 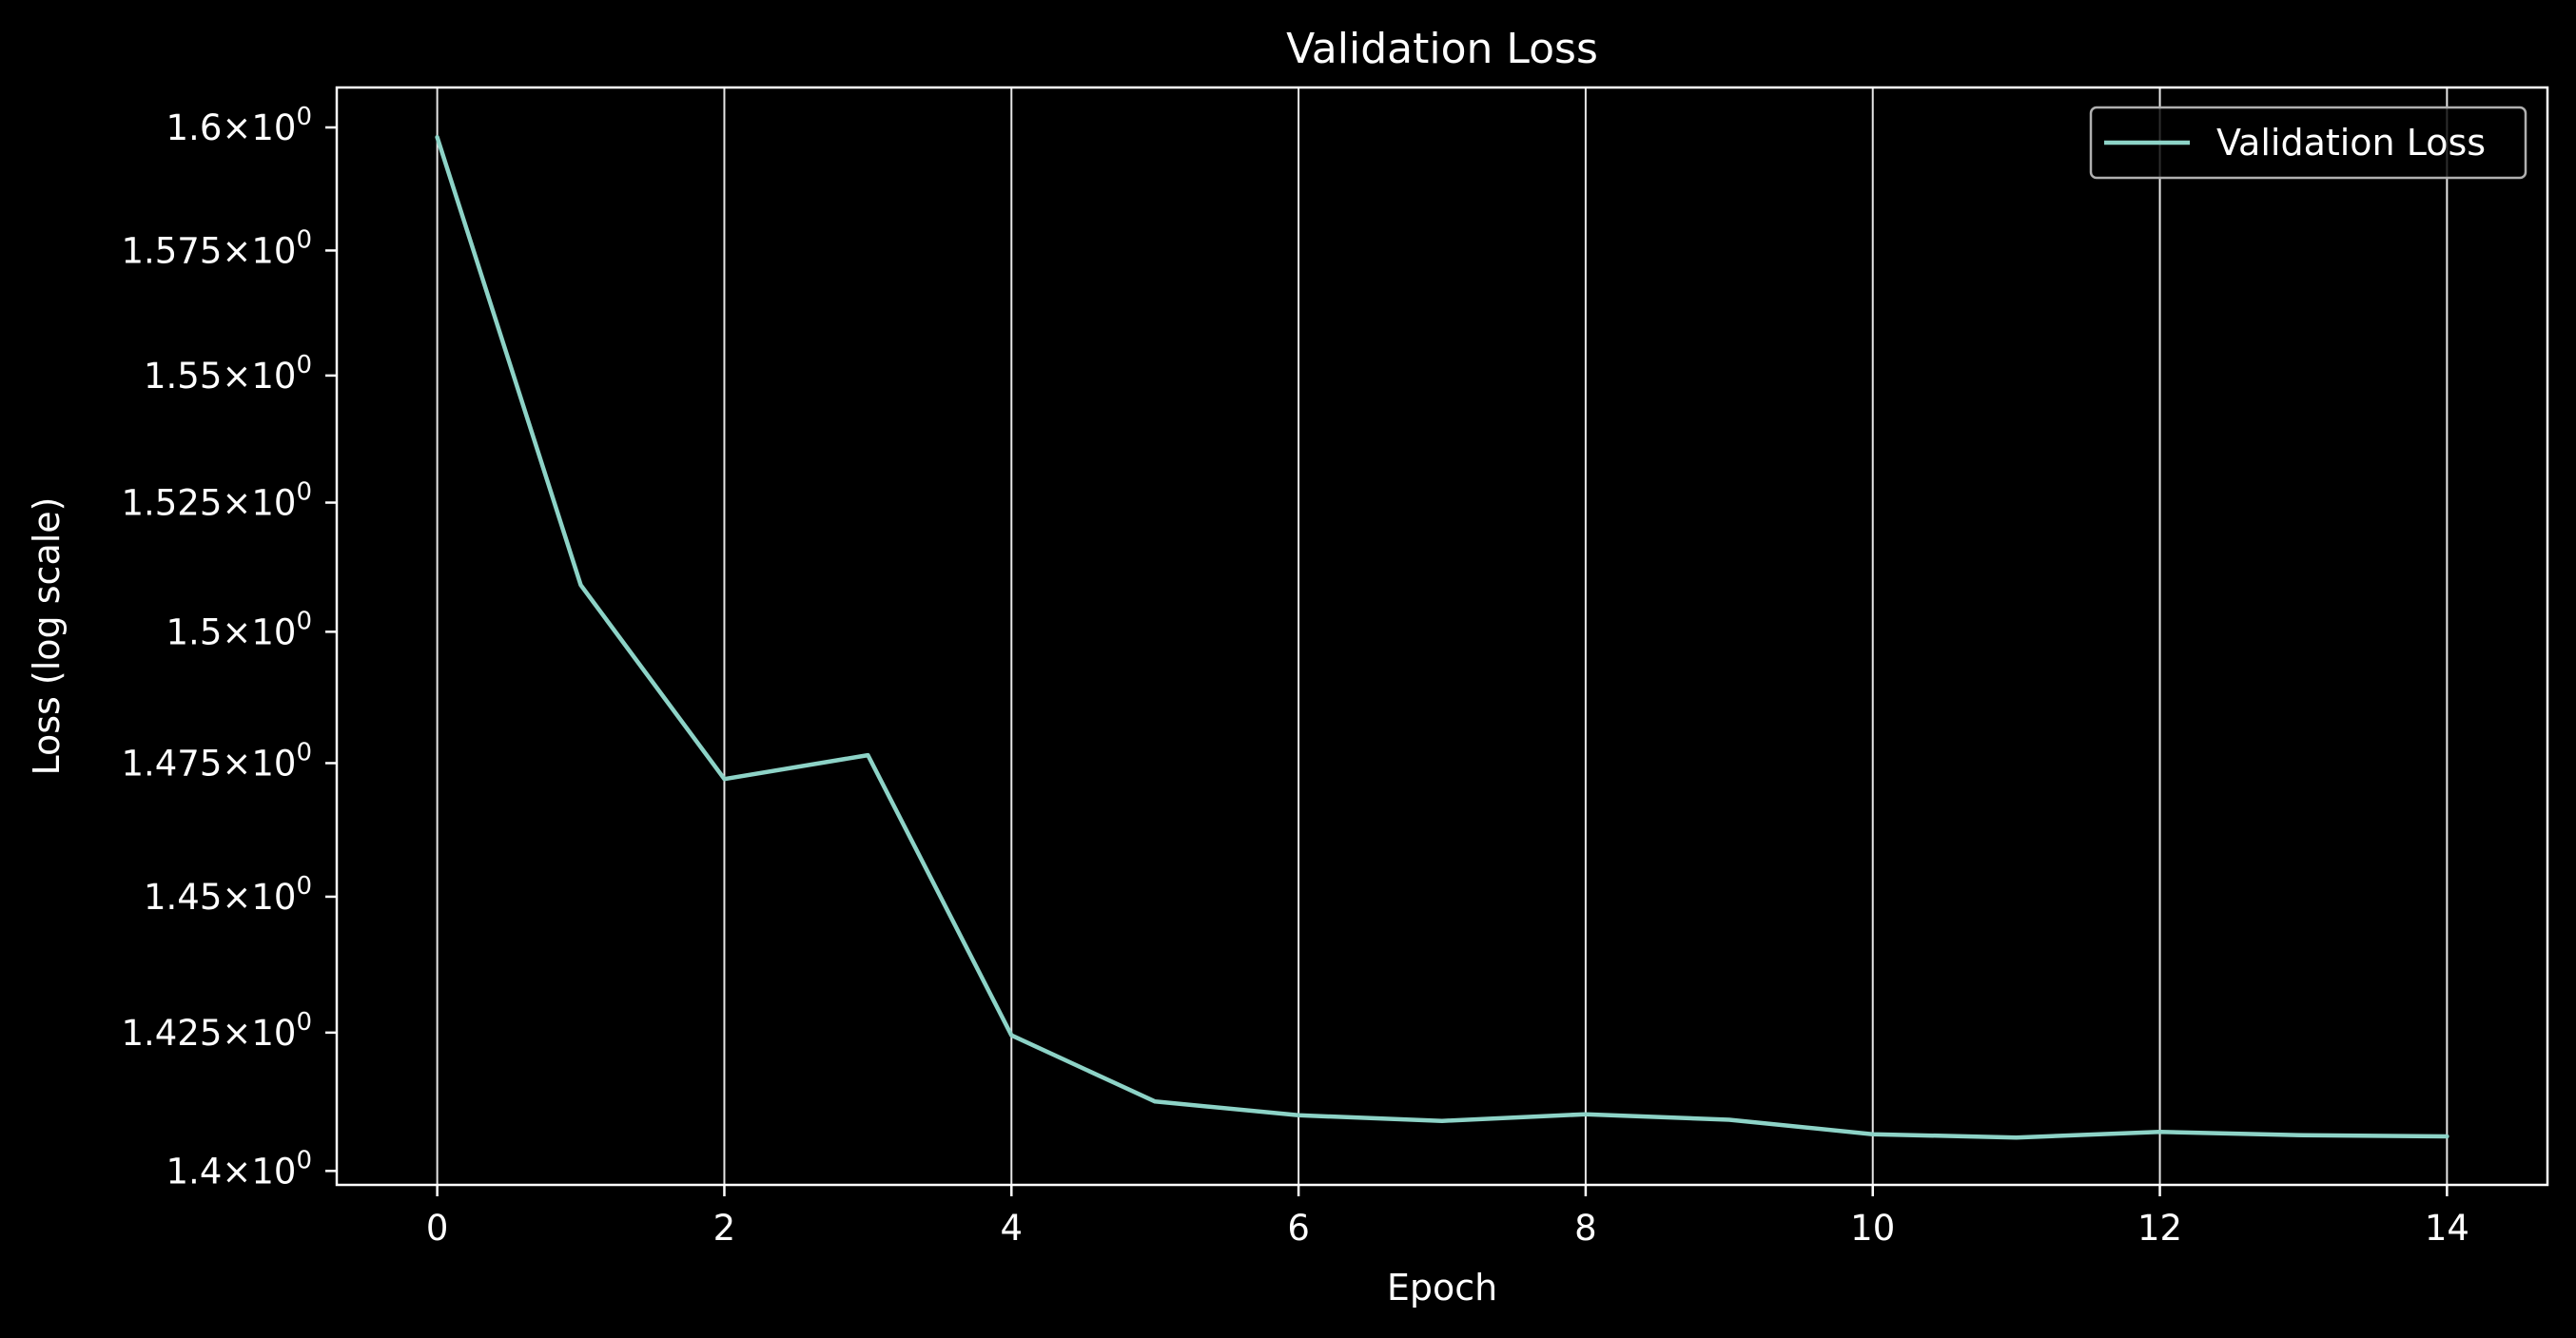 What do you see at coordinates (1299, 1229) in the screenshot?
I see `x-tick-label-3: 6` at bounding box center [1299, 1229].